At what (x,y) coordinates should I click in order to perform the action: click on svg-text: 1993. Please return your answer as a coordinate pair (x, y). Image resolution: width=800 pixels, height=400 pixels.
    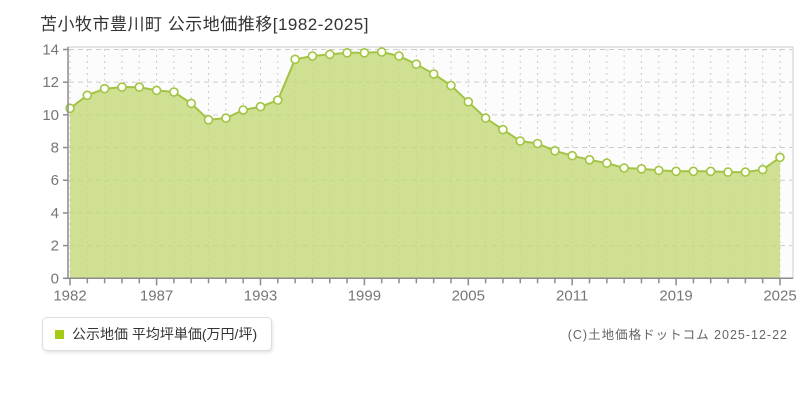
    Looking at the image, I should click on (260, 295).